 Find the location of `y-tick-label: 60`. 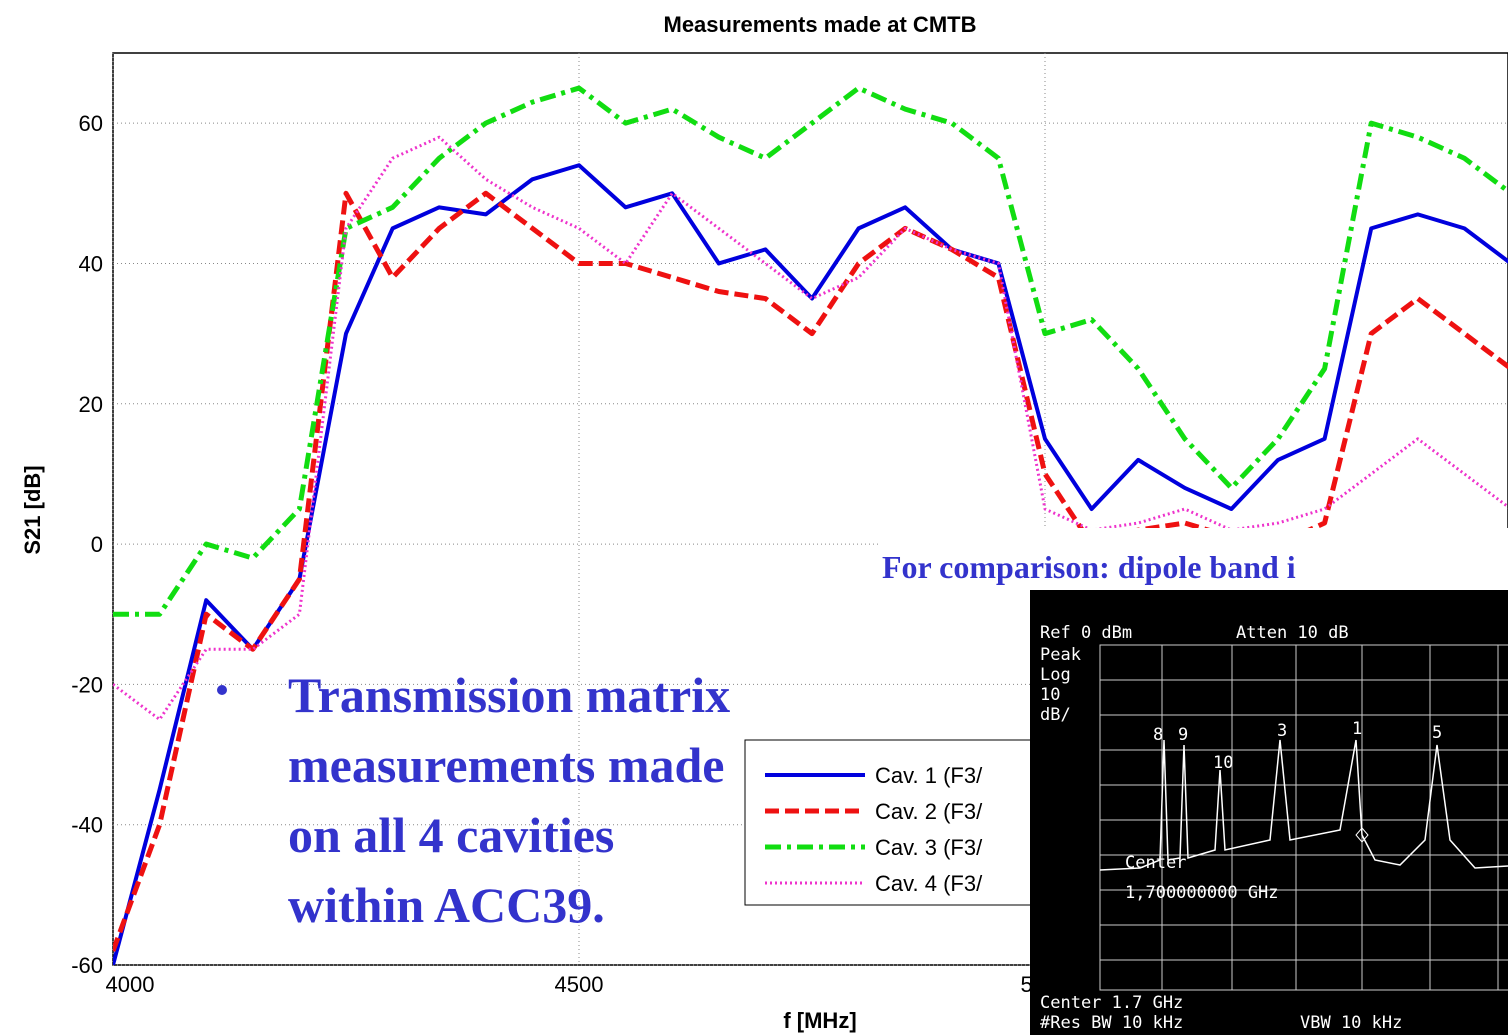

y-tick-label: 60 is located at coordinates (91, 123).